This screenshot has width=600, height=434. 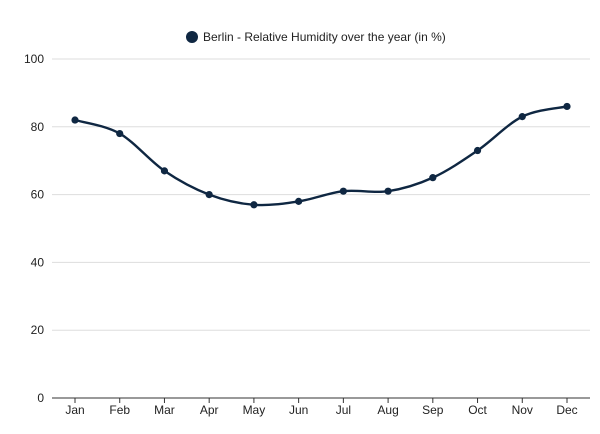 What do you see at coordinates (254, 205) in the screenshot?
I see `data-point-may` at bounding box center [254, 205].